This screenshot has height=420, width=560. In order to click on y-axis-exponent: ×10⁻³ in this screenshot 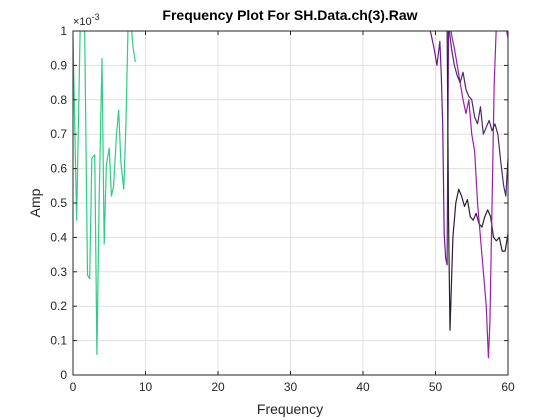, I will do `click(86, 20)`.